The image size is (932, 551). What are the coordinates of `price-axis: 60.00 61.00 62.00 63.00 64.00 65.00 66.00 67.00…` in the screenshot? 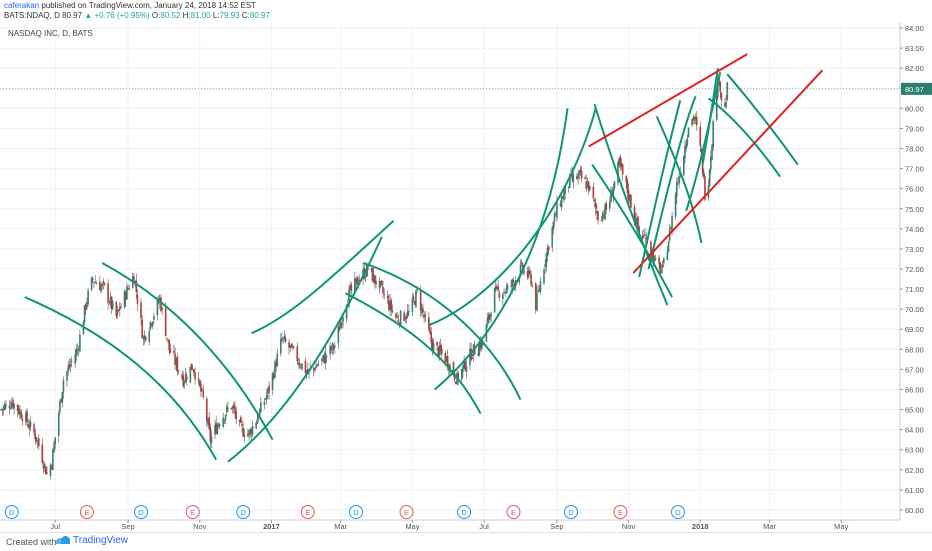 It's located at (915, 271).